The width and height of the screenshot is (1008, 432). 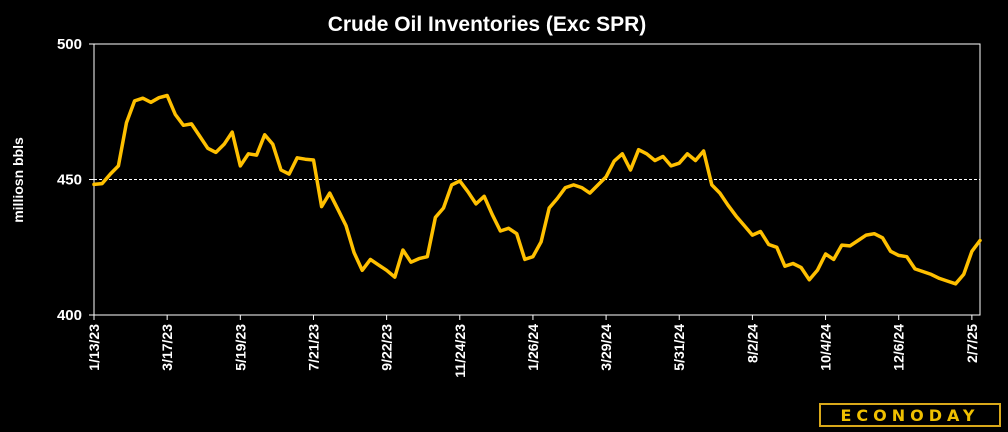 I want to click on chart-title: Crude Oil Inventories (Exc SPR), so click(x=487, y=24).